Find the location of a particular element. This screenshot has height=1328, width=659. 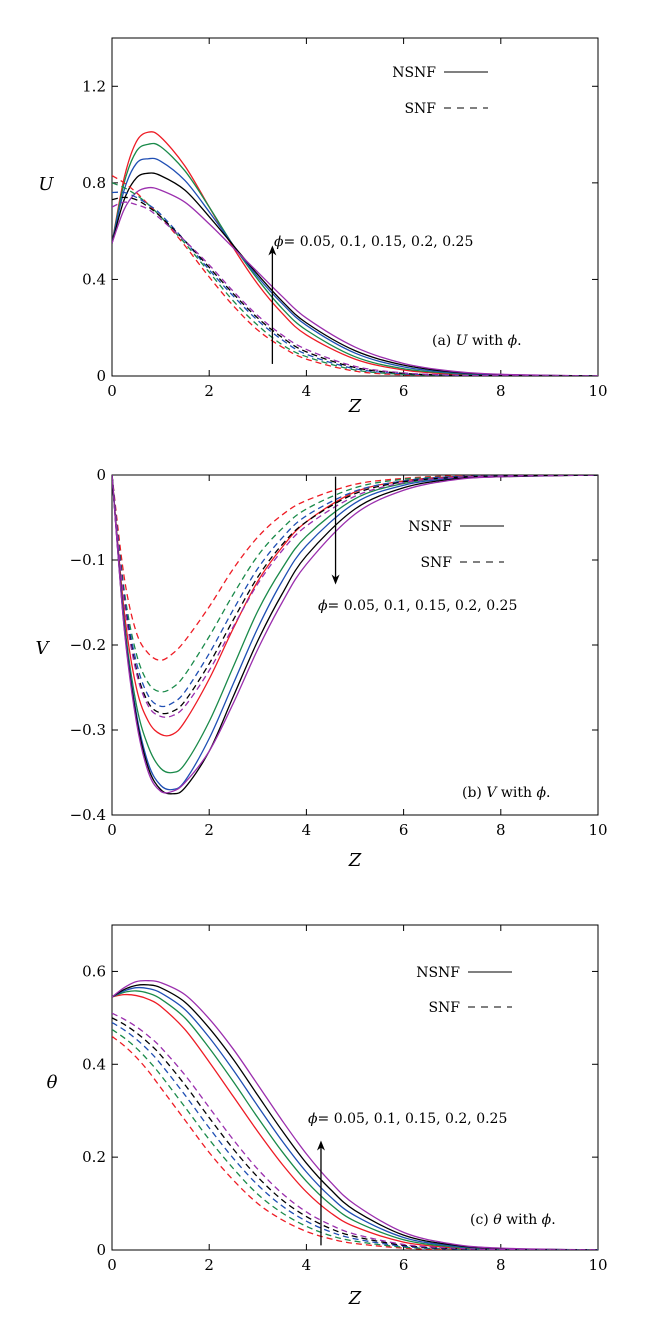

y-tick-label: 0.6 is located at coordinates (94, 971).